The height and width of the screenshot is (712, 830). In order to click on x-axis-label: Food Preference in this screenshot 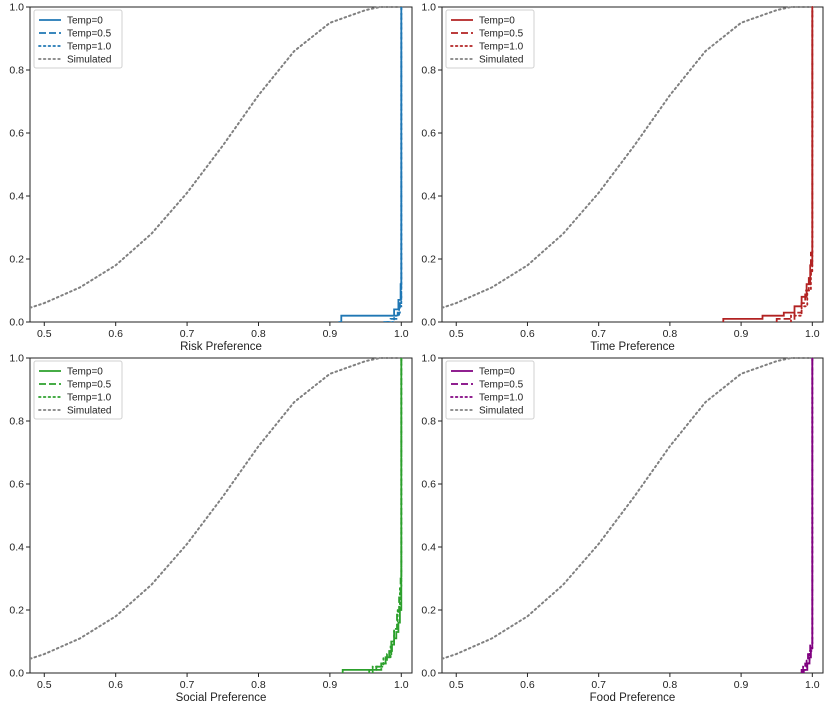, I will do `click(633, 698)`.